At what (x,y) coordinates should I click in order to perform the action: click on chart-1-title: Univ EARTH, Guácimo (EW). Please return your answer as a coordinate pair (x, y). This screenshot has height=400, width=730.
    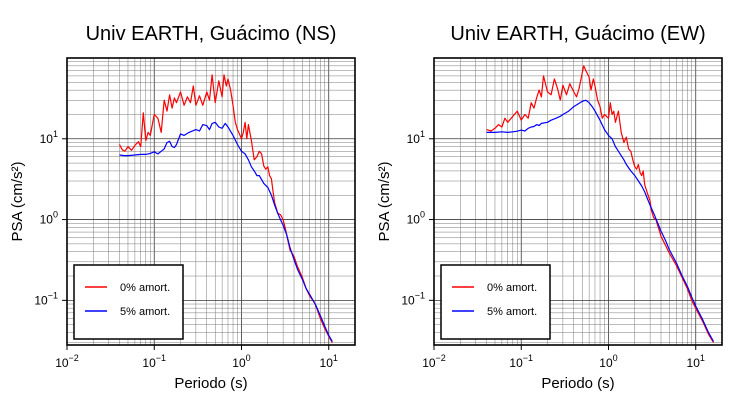
    Looking at the image, I should click on (577, 34).